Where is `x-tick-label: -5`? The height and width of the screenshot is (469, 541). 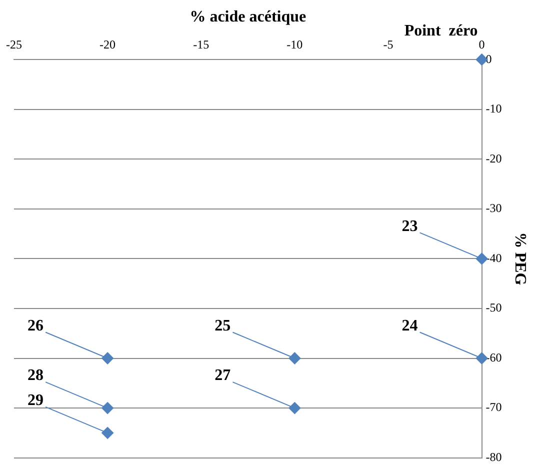 x-tick-label: -5 is located at coordinates (388, 45).